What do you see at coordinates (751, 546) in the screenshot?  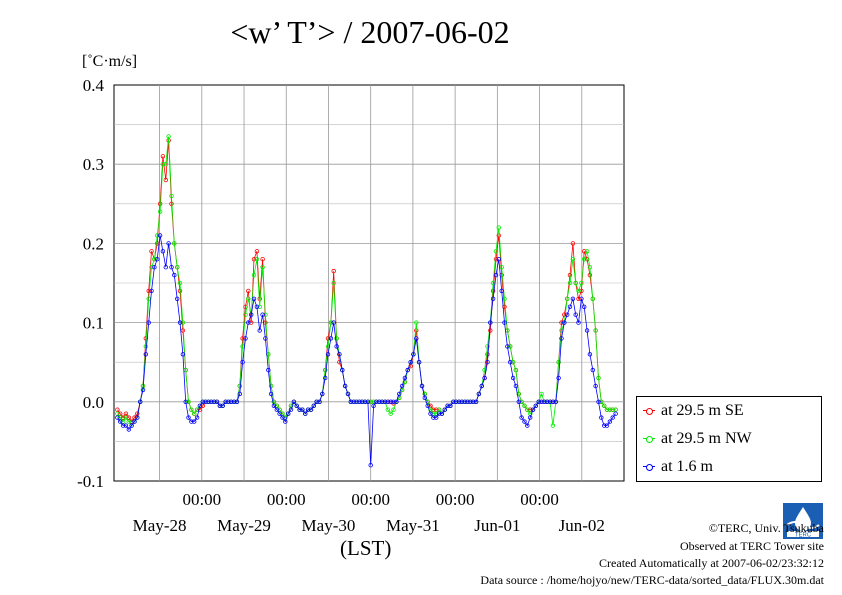 I see `footer-observed: Observed at TERC Tower site` at bounding box center [751, 546].